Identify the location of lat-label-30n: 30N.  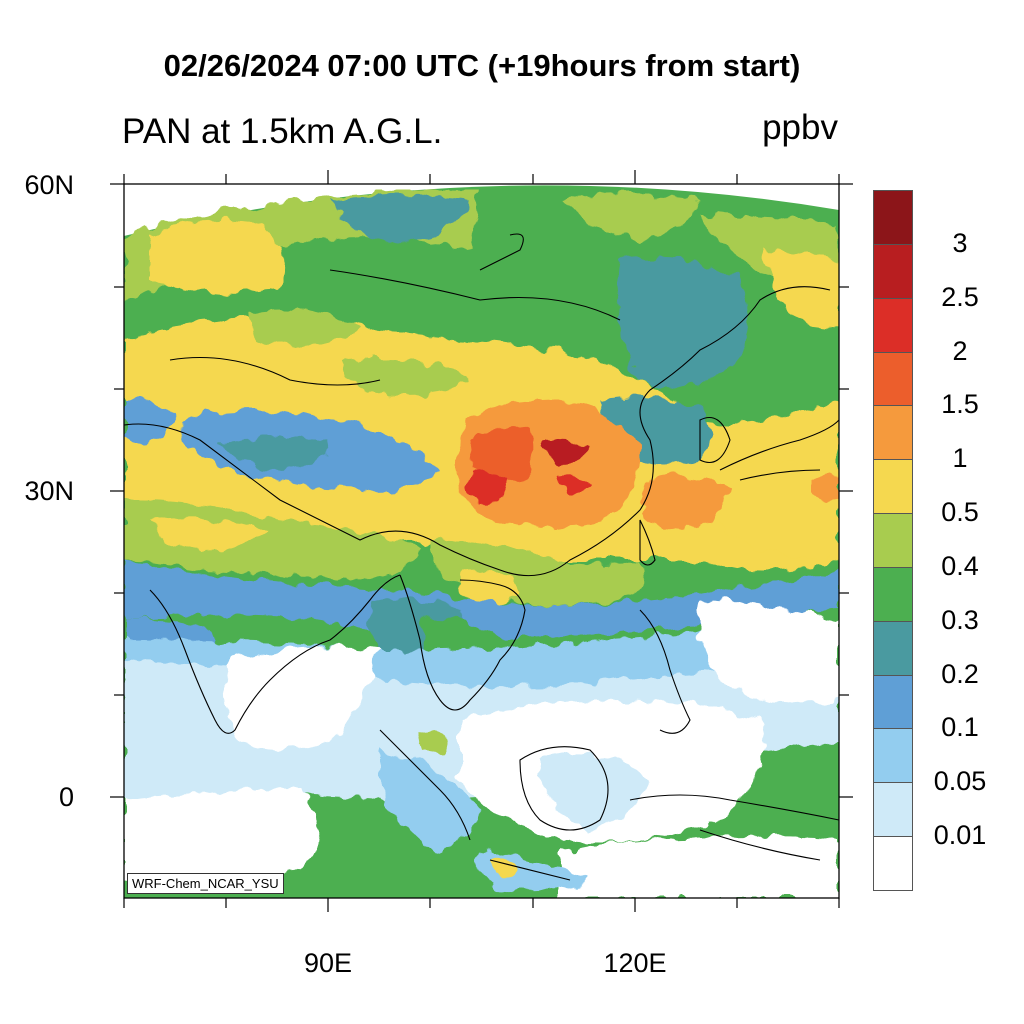
(49, 491).